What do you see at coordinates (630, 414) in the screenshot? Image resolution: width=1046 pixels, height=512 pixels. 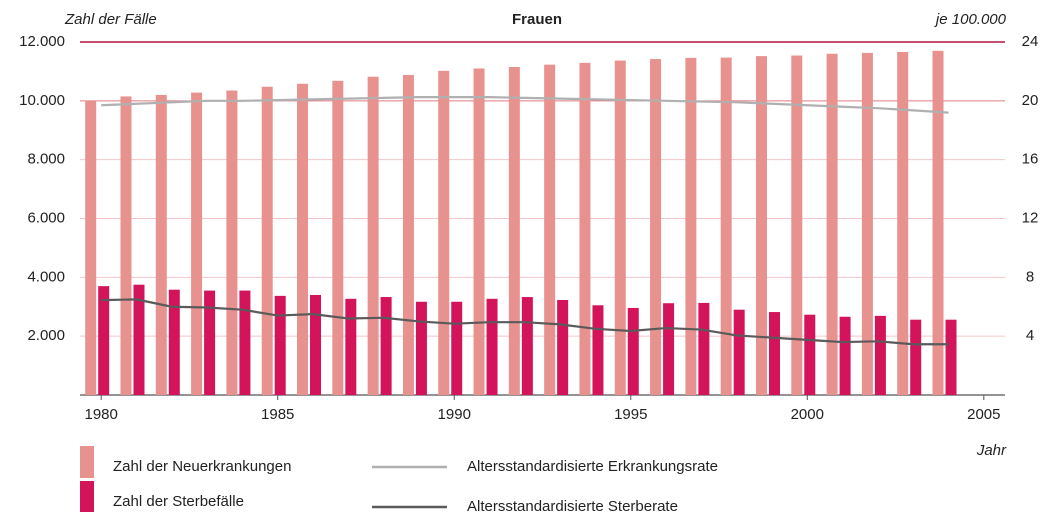 I see `x-tick-label: 1995` at bounding box center [630, 414].